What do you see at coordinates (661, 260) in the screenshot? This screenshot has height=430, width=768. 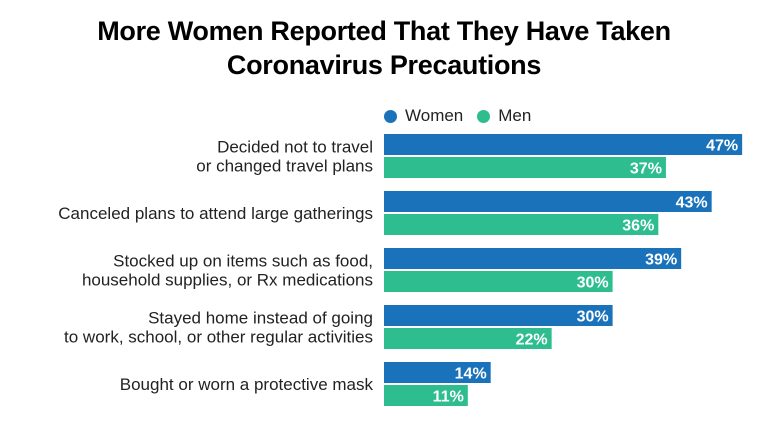 I see `data-label-women: 39%` at bounding box center [661, 260].